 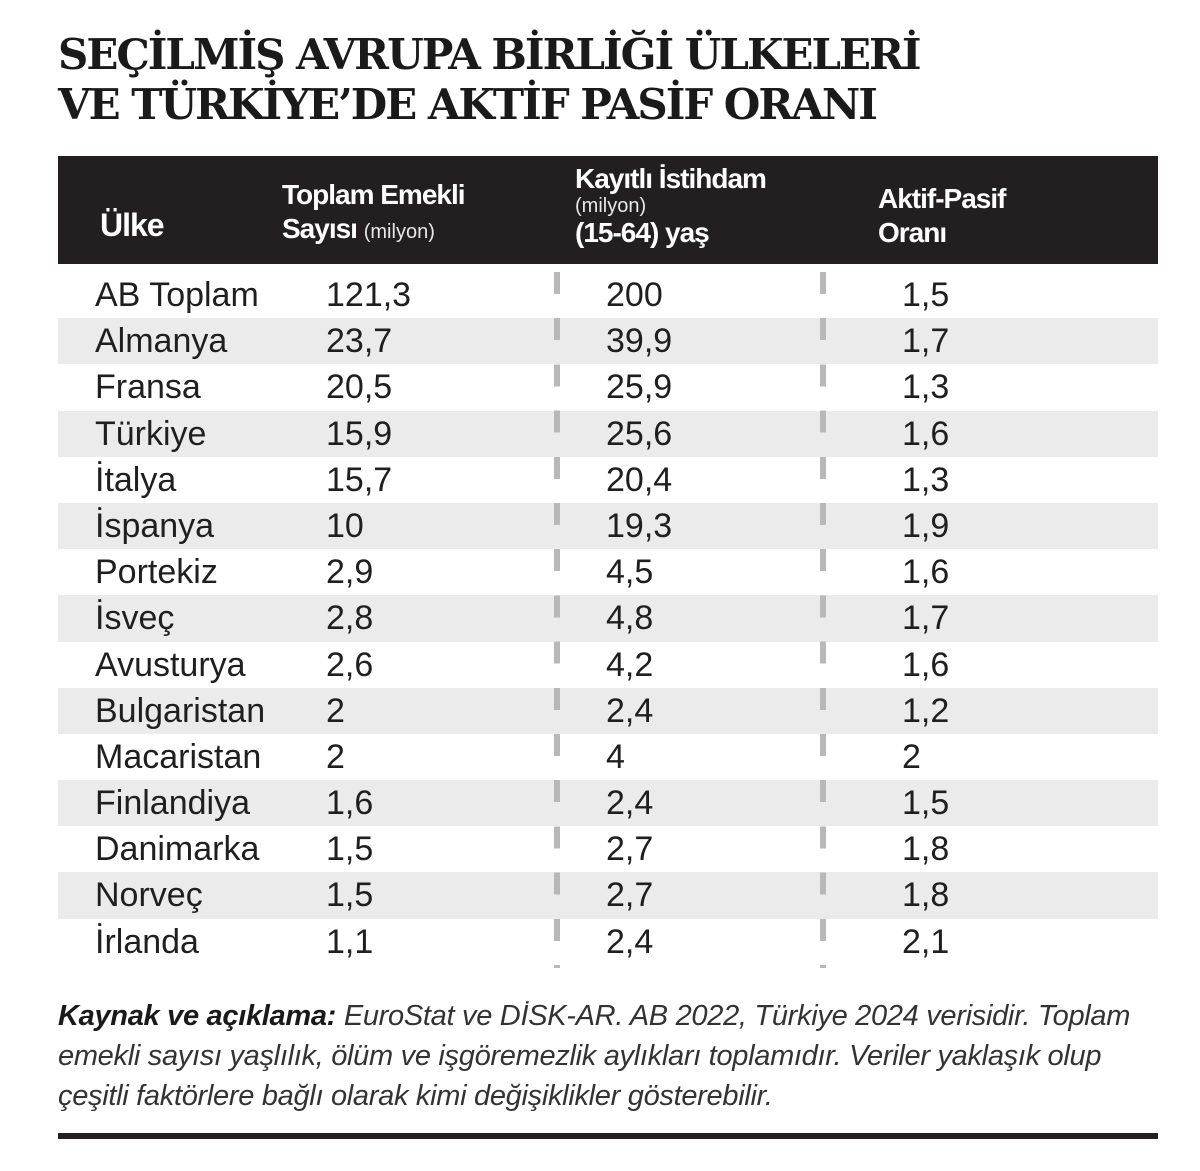 What do you see at coordinates (147, 941) in the screenshot?
I see `cell-country: İrlanda` at bounding box center [147, 941].